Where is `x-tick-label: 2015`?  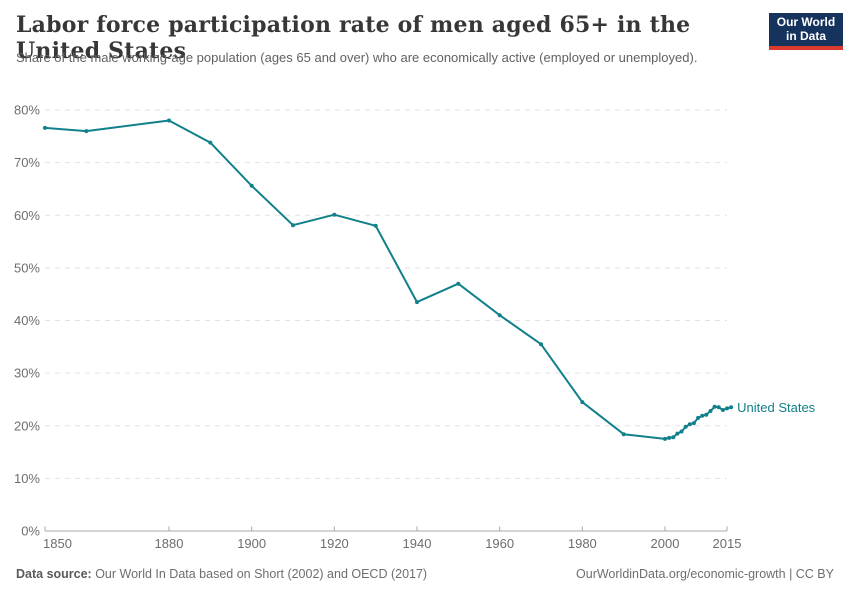 x-tick-label: 2015 is located at coordinates (727, 543).